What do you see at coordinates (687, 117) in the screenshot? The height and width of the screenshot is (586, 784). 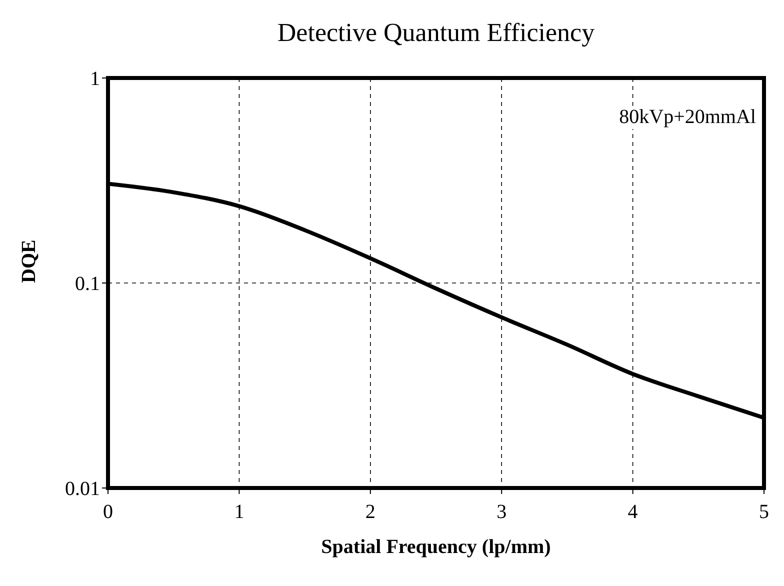 I see `annotation: 80kVp+20mmAl` at bounding box center [687, 117].